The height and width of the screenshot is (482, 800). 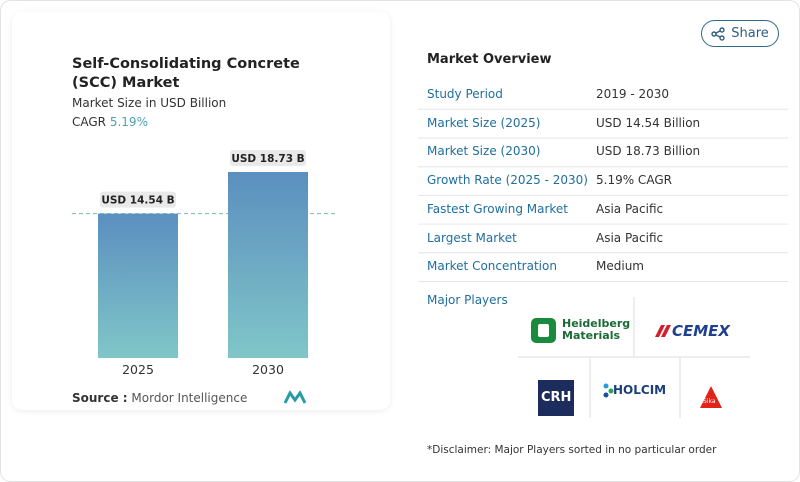 I want to click on overview-label: Market Size (2030), so click(x=484, y=151).